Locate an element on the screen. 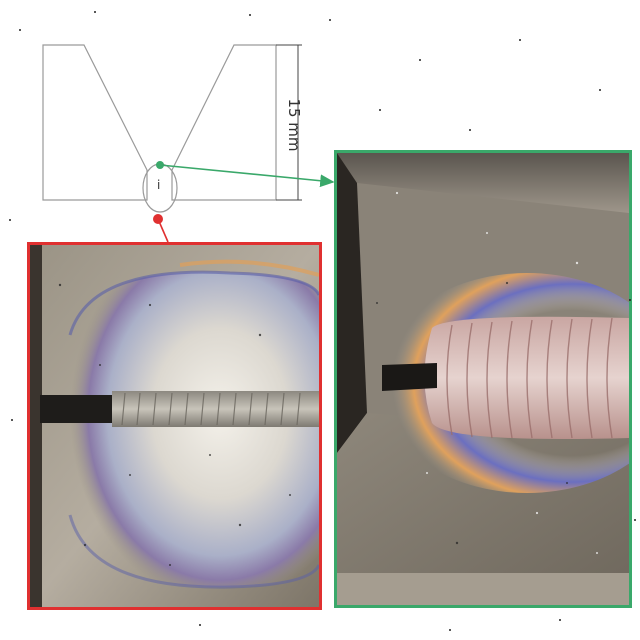 The image size is (640, 640). right-plate-outline is located at coordinates (224, 122).